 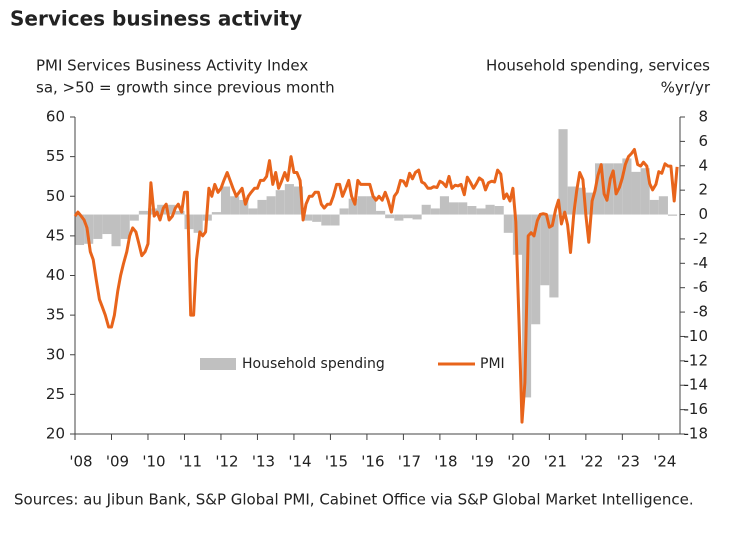 I want to click on x-tick-label: '10, so click(x=153, y=462).